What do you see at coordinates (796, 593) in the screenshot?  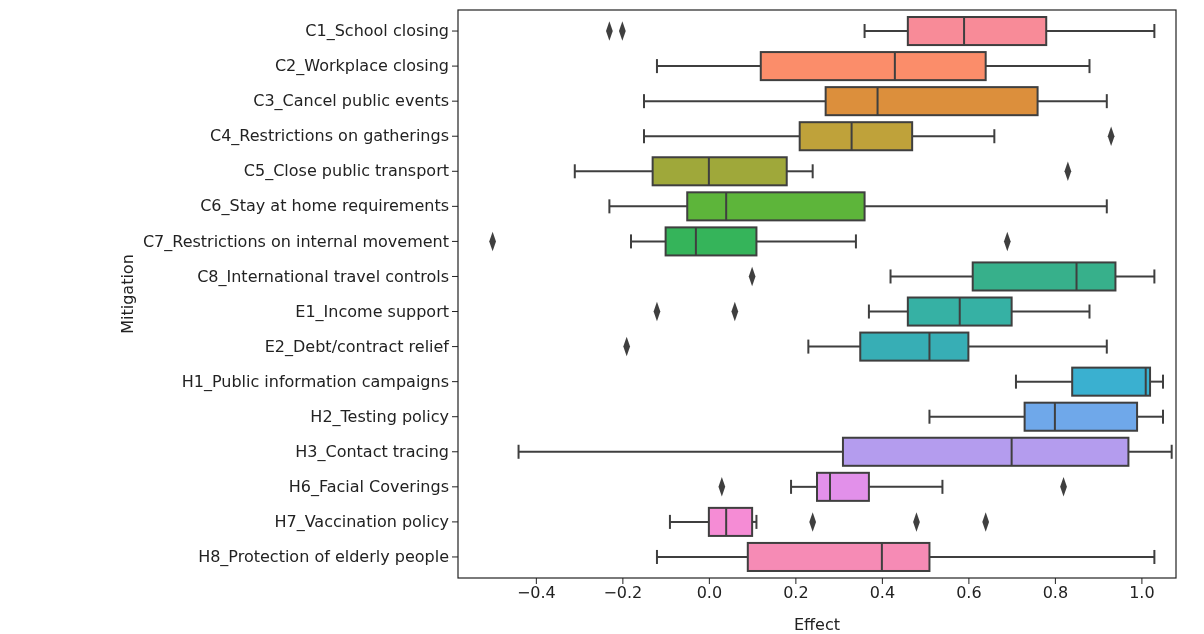 I see `x-tick-label: 0.2` at bounding box center [796, 593].